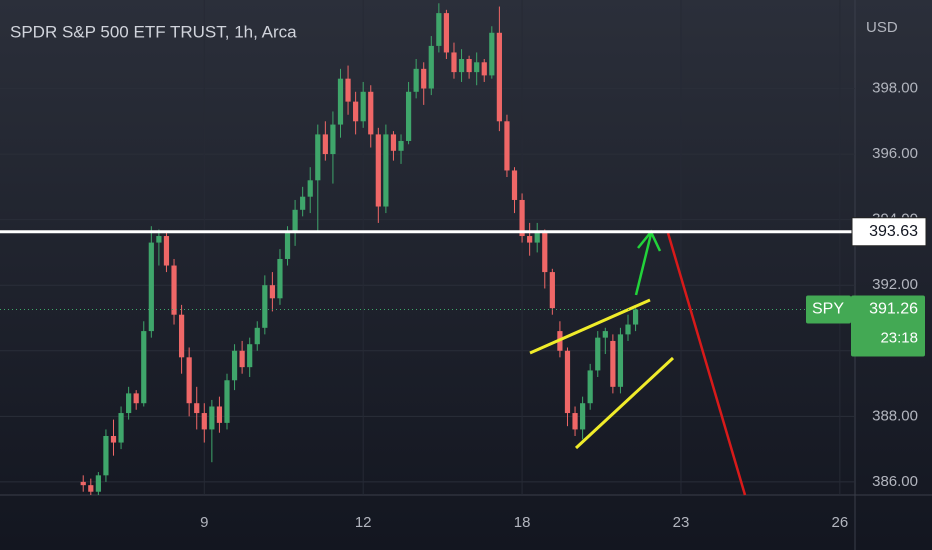 The height and width of the screenshot is (550, 932). Describe the element at coordinates (363, 522) in the screenshot. I see `x-tick-label: 12` at that location.